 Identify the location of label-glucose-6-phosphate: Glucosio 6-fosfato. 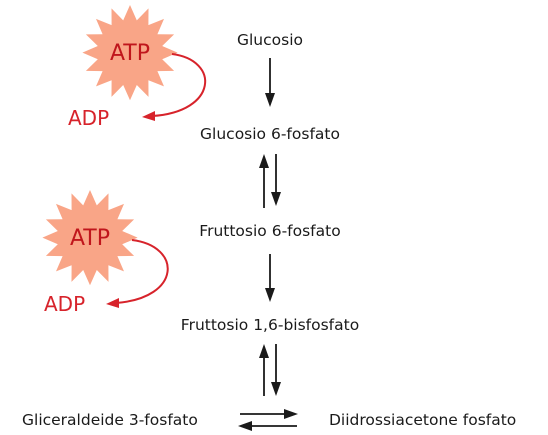
(270, 134).